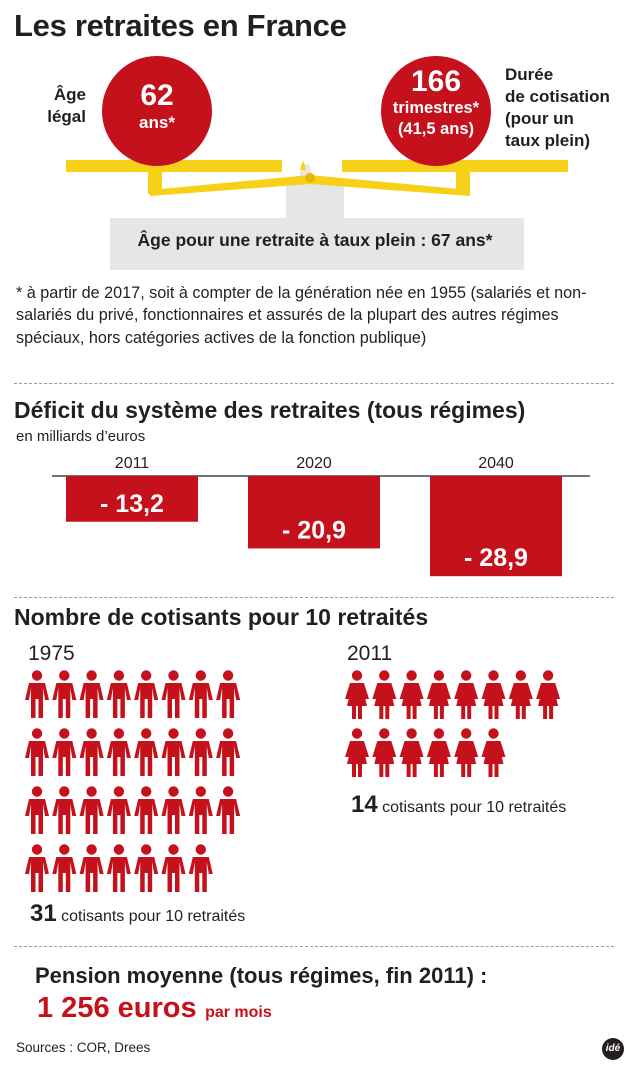 This screenshot has width=640, height=1066. What do you see at coordinates (117, 1008) in the screenshot?
I see `pension-amount: 1 256 euros` at bounding box center [117, 1008].